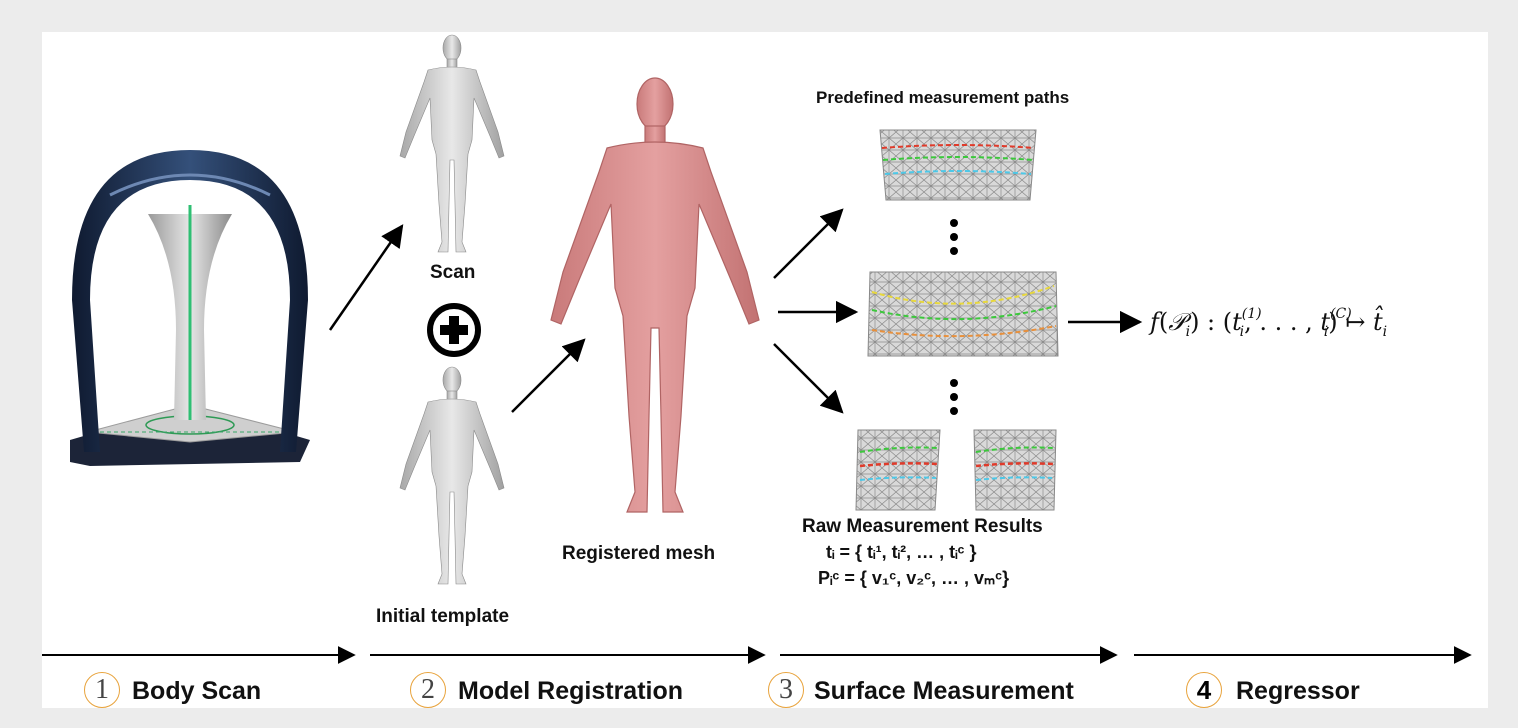  Describe the element at coordinates (944, 691) in the screenshot. I see `stage-3-label: Surface Measurement` at that location.